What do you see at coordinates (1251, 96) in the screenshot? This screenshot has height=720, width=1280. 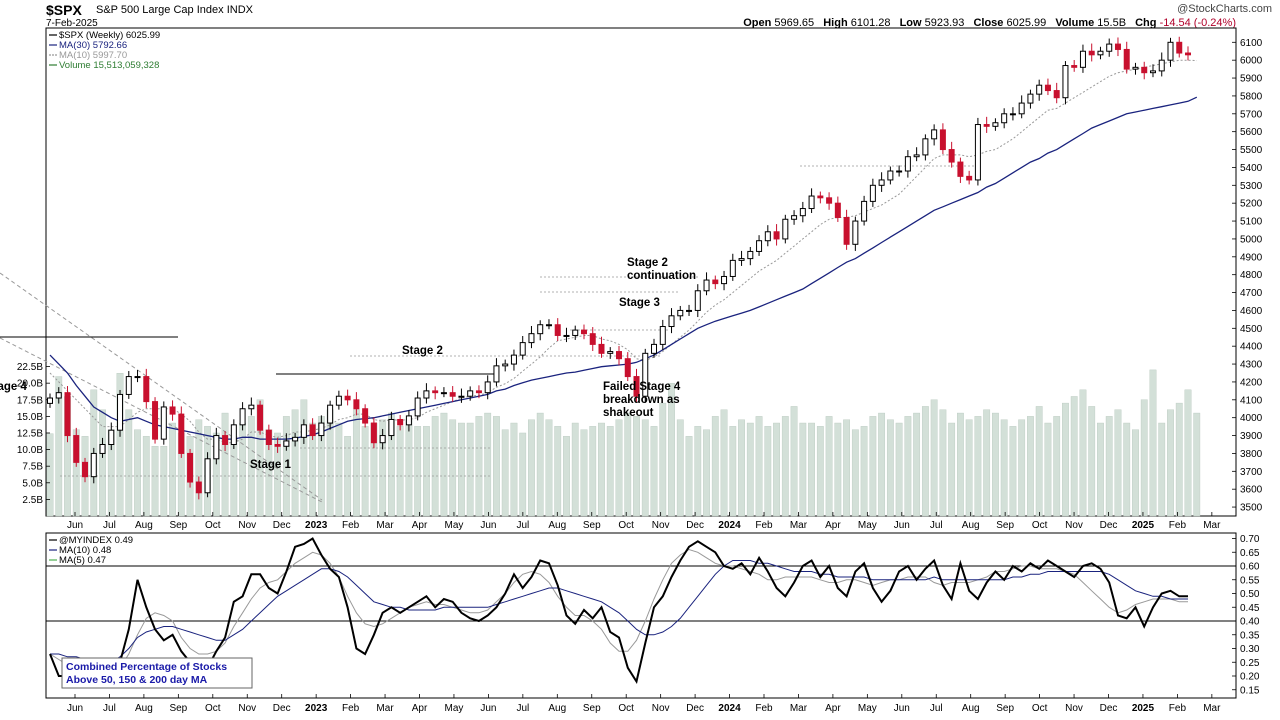 I see `price-tick-label: 5800` at bounding box center [1251, 96].